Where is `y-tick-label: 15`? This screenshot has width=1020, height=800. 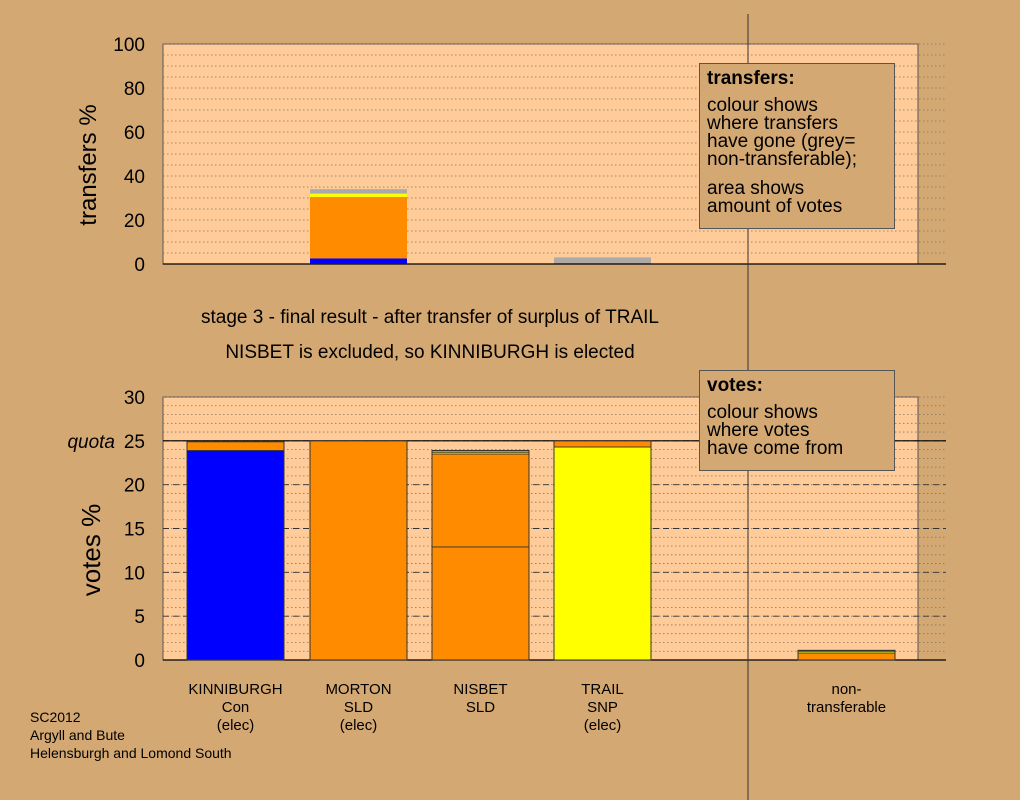 y-tick-label: 15 is located at coordinates (134, 530).